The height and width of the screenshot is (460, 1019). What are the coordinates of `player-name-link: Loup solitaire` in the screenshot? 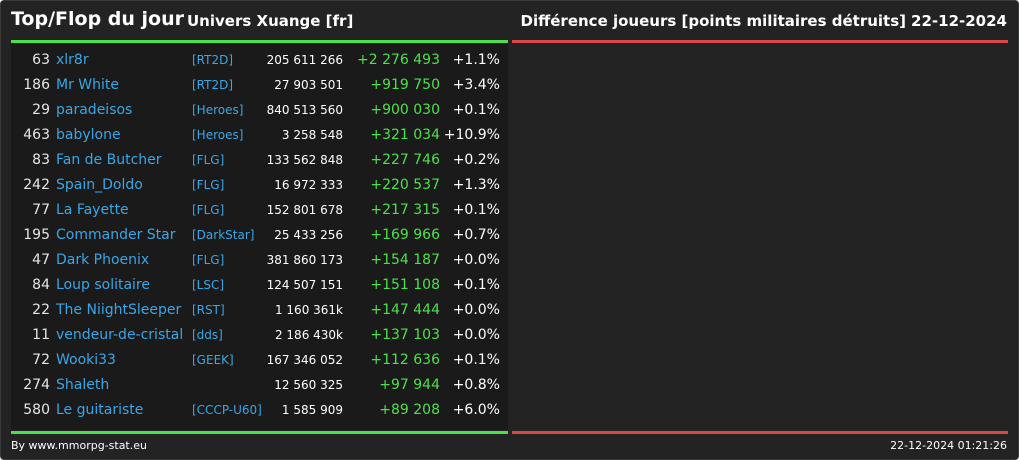 It's located at (103, 285).